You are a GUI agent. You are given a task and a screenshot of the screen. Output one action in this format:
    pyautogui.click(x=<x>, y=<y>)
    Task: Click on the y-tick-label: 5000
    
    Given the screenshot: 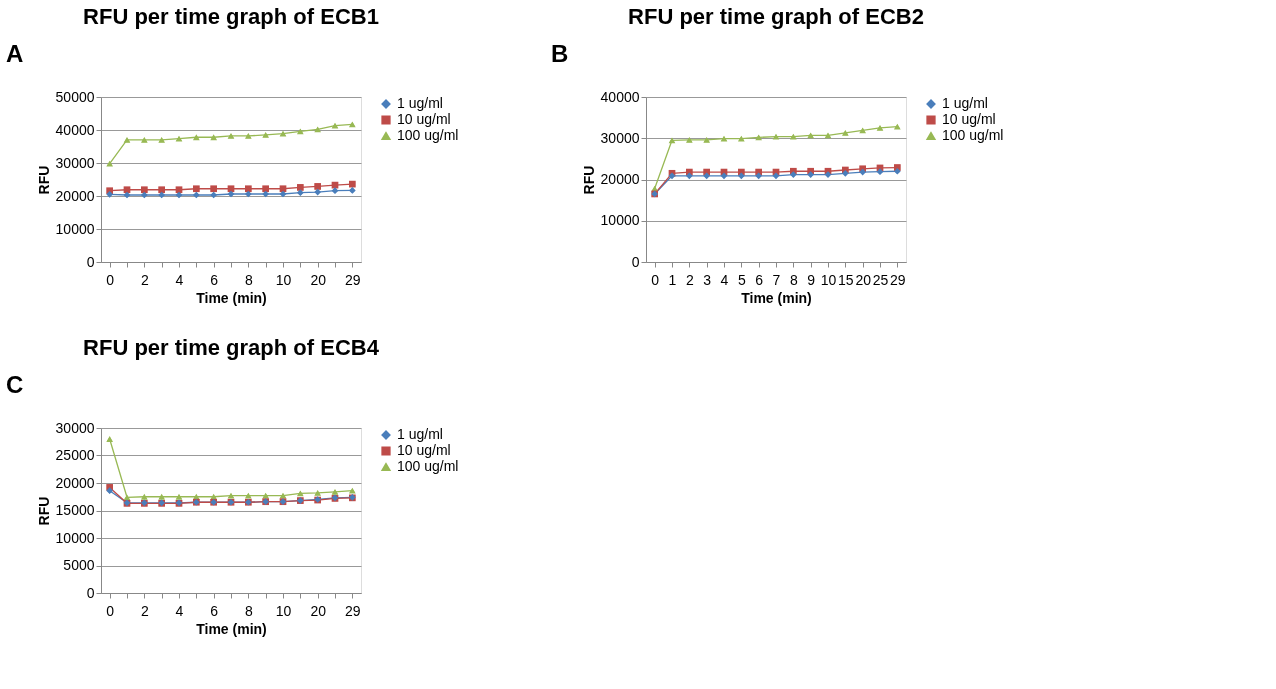 What is the action you would take?
    pyautogui.click(x=79, y=565)
    